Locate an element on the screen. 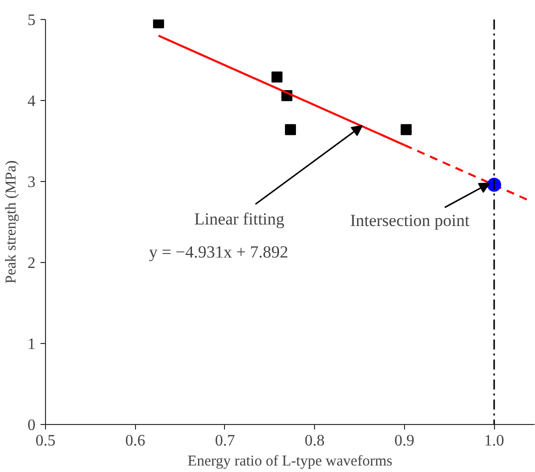 The width and height of the screenshot is (535, 472). y-axis-title: Peak strength (MPa) is located at coordinates (12, 222).